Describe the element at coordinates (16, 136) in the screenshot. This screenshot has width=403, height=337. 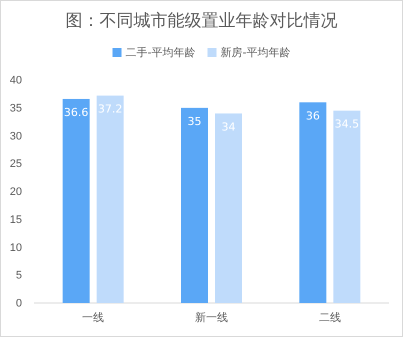
I see `y-tick-label: 30` at that location.